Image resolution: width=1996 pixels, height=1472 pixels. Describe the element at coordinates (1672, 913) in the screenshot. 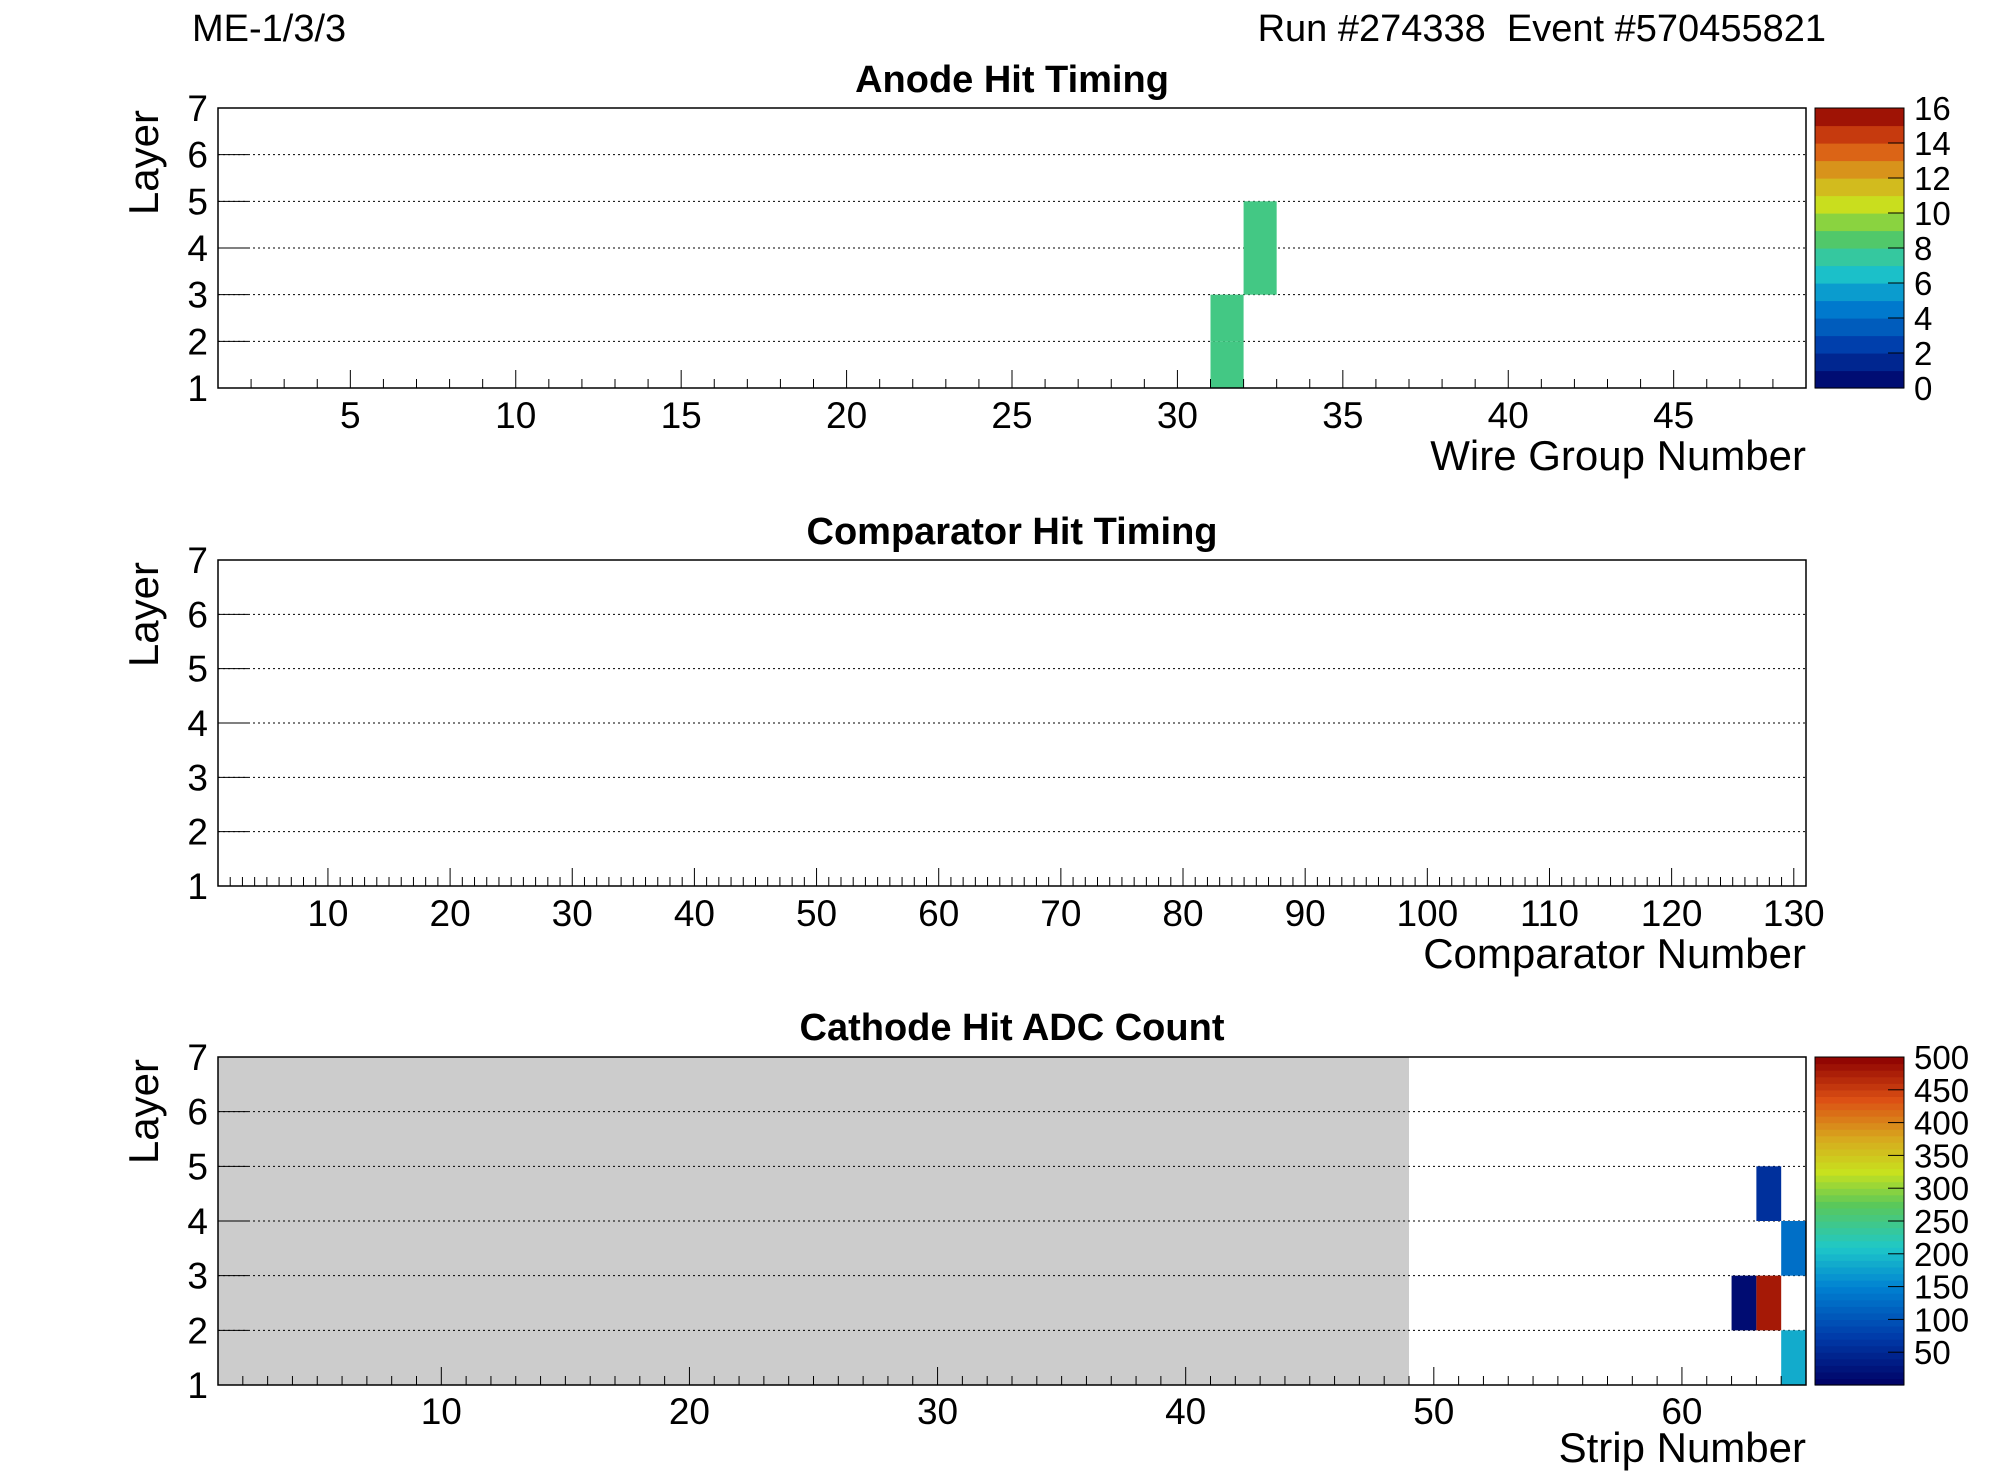

I see `x-tick-label: 120` at that location.